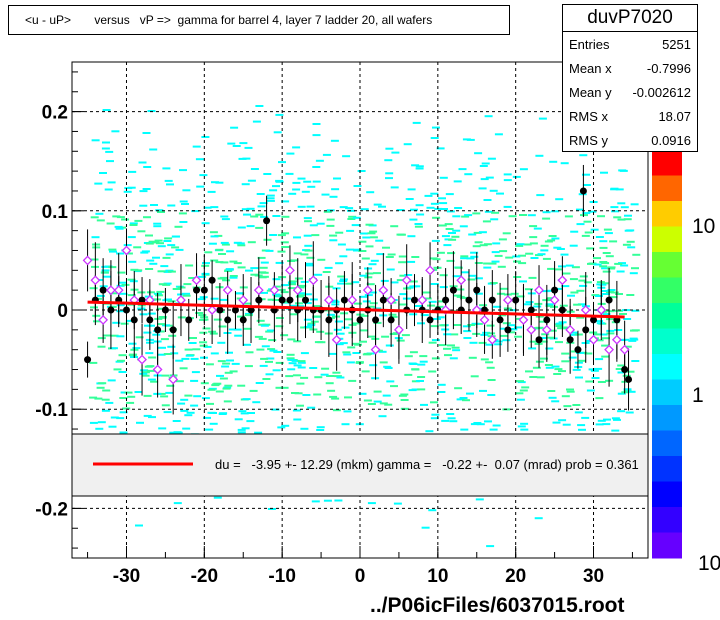  I want to click on stat-mean-x: Mean x -0.7996, so click(630, 68).